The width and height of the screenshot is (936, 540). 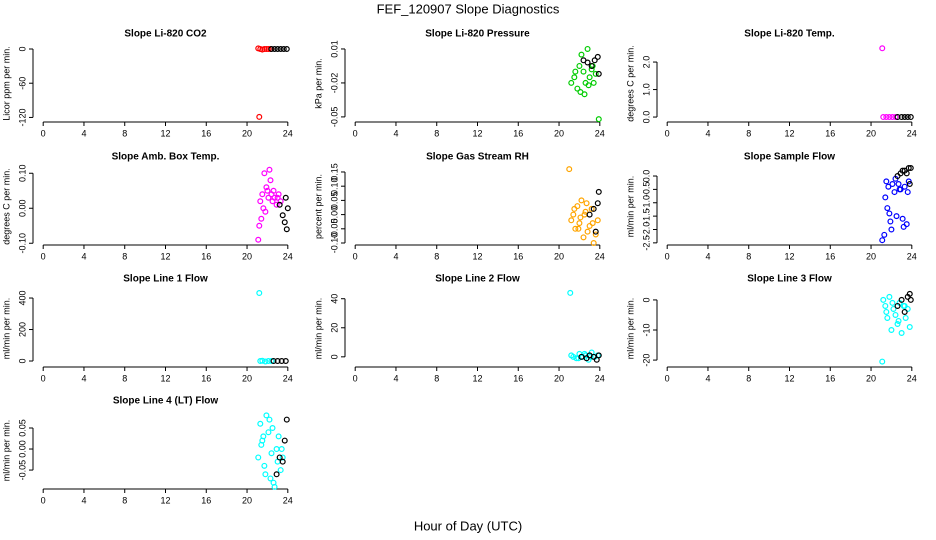 What do you see at coordinates (165, 34) in the screenshot?
I see `panel-title: Slope Li-820 CO2` at bounding box center [165, 34].